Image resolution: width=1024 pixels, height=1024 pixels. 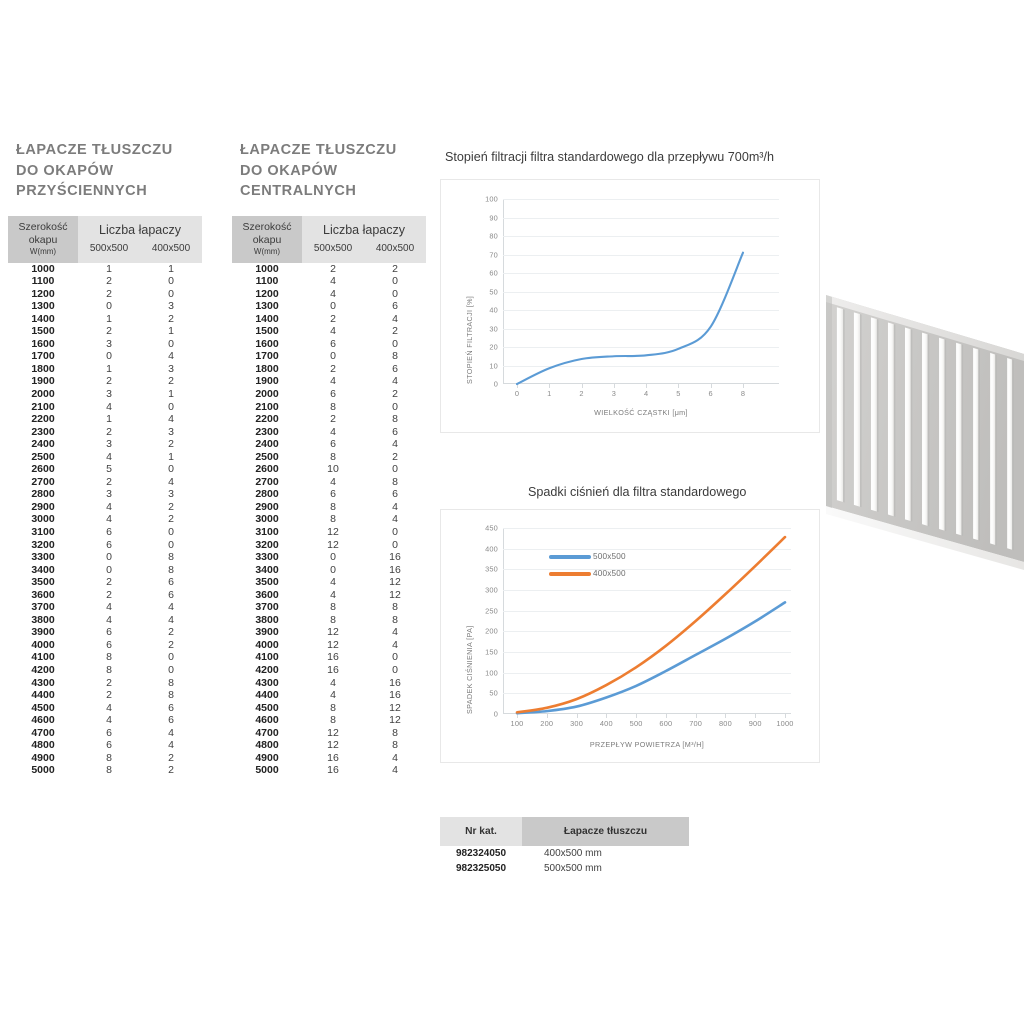 I want to click on table-row: 1200 4 0, so click(x=329, y=294).